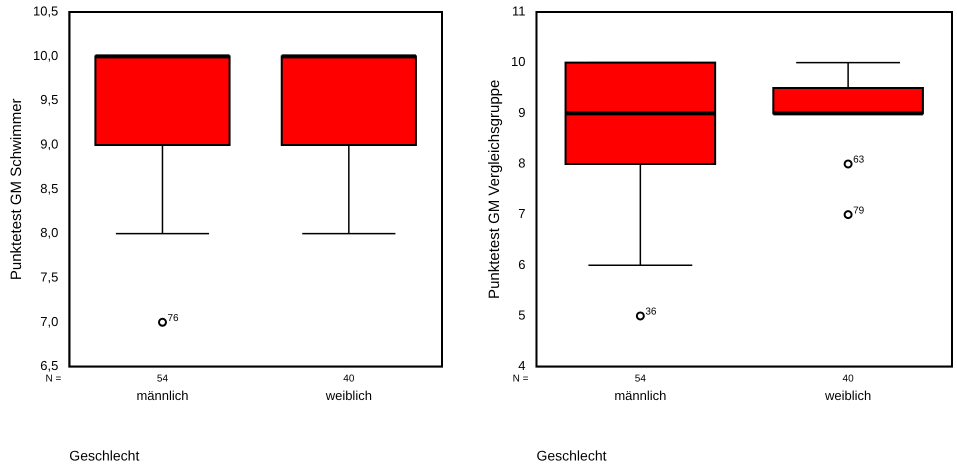 This screenshot has height=473, width=957. I want to click on y-tick-label: 9, so click(522, 112).